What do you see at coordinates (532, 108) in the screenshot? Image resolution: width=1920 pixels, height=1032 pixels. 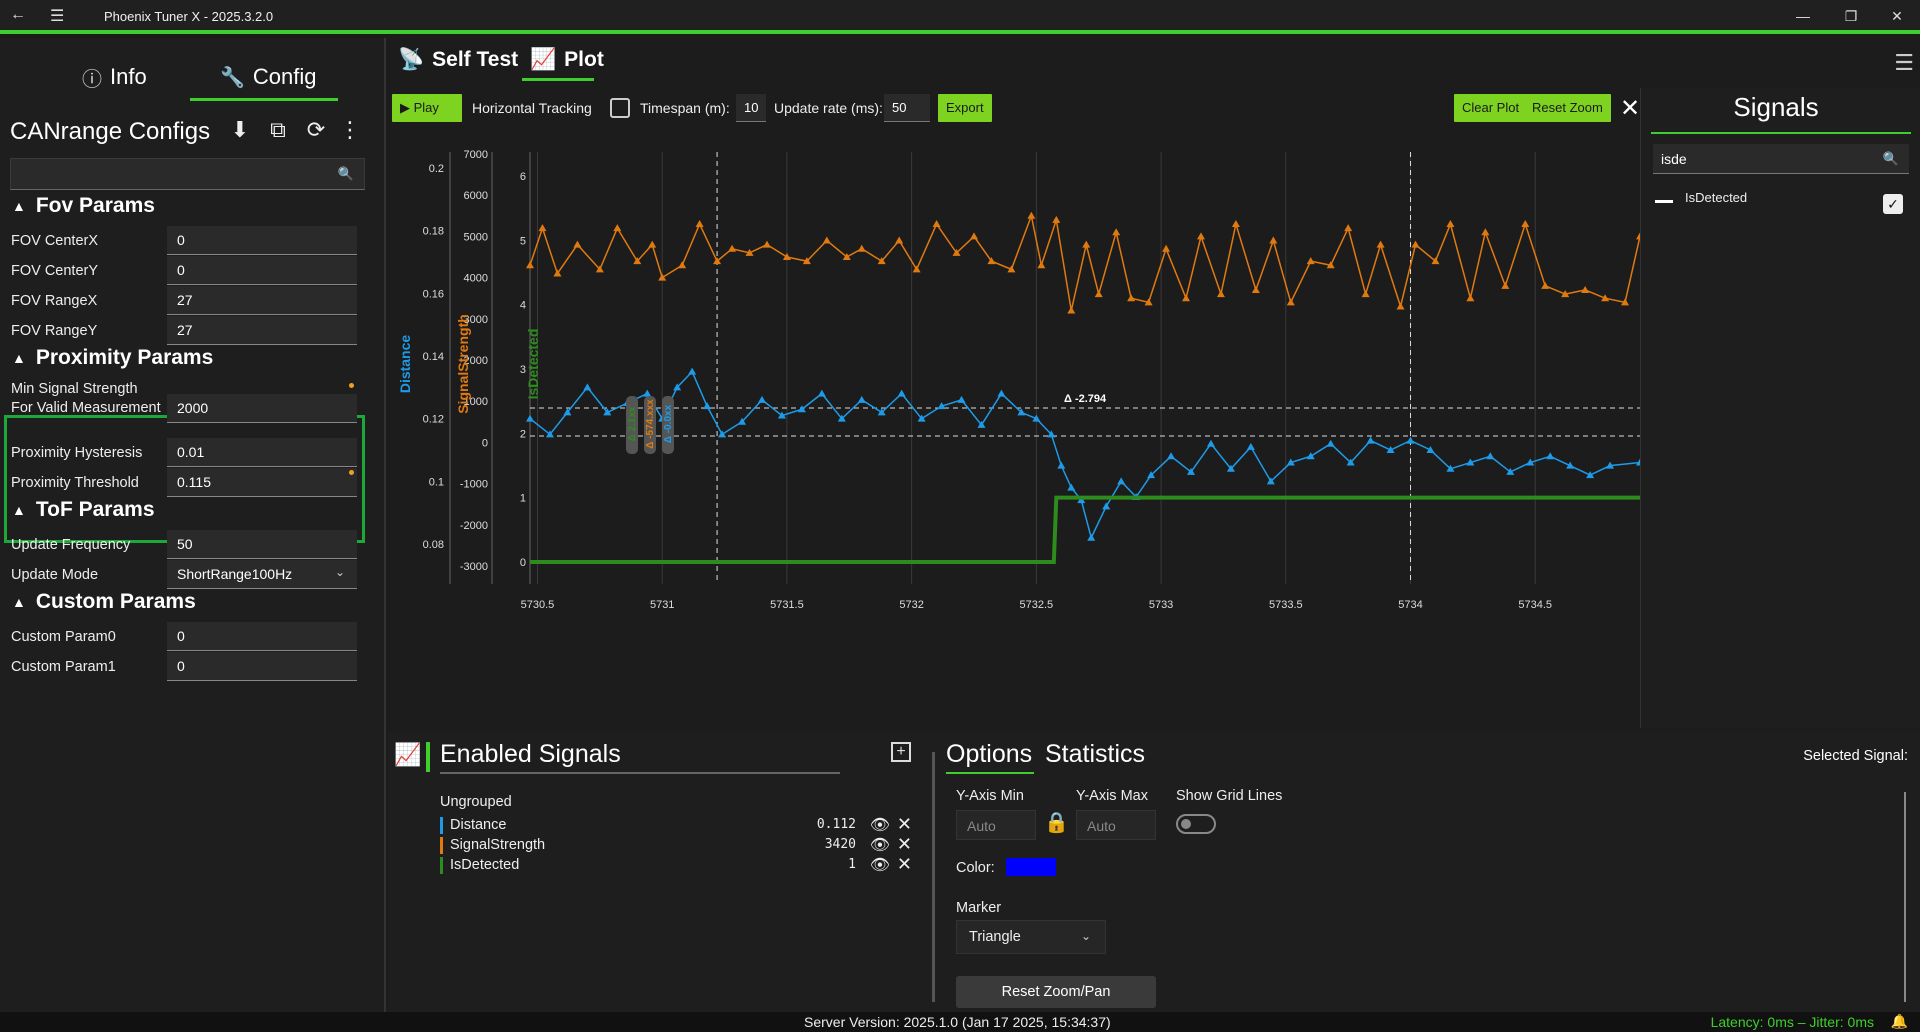 I see `horizontal-tracking-label: Horizontal Tracking` at bounding box center [532, 108].